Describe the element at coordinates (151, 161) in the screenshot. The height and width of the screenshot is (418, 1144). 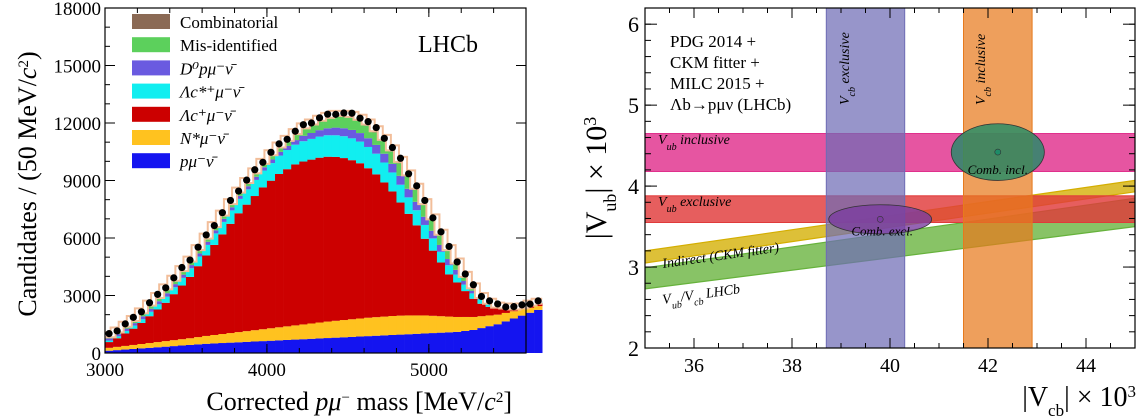
I see `legend-swatch-pmu` at that location.